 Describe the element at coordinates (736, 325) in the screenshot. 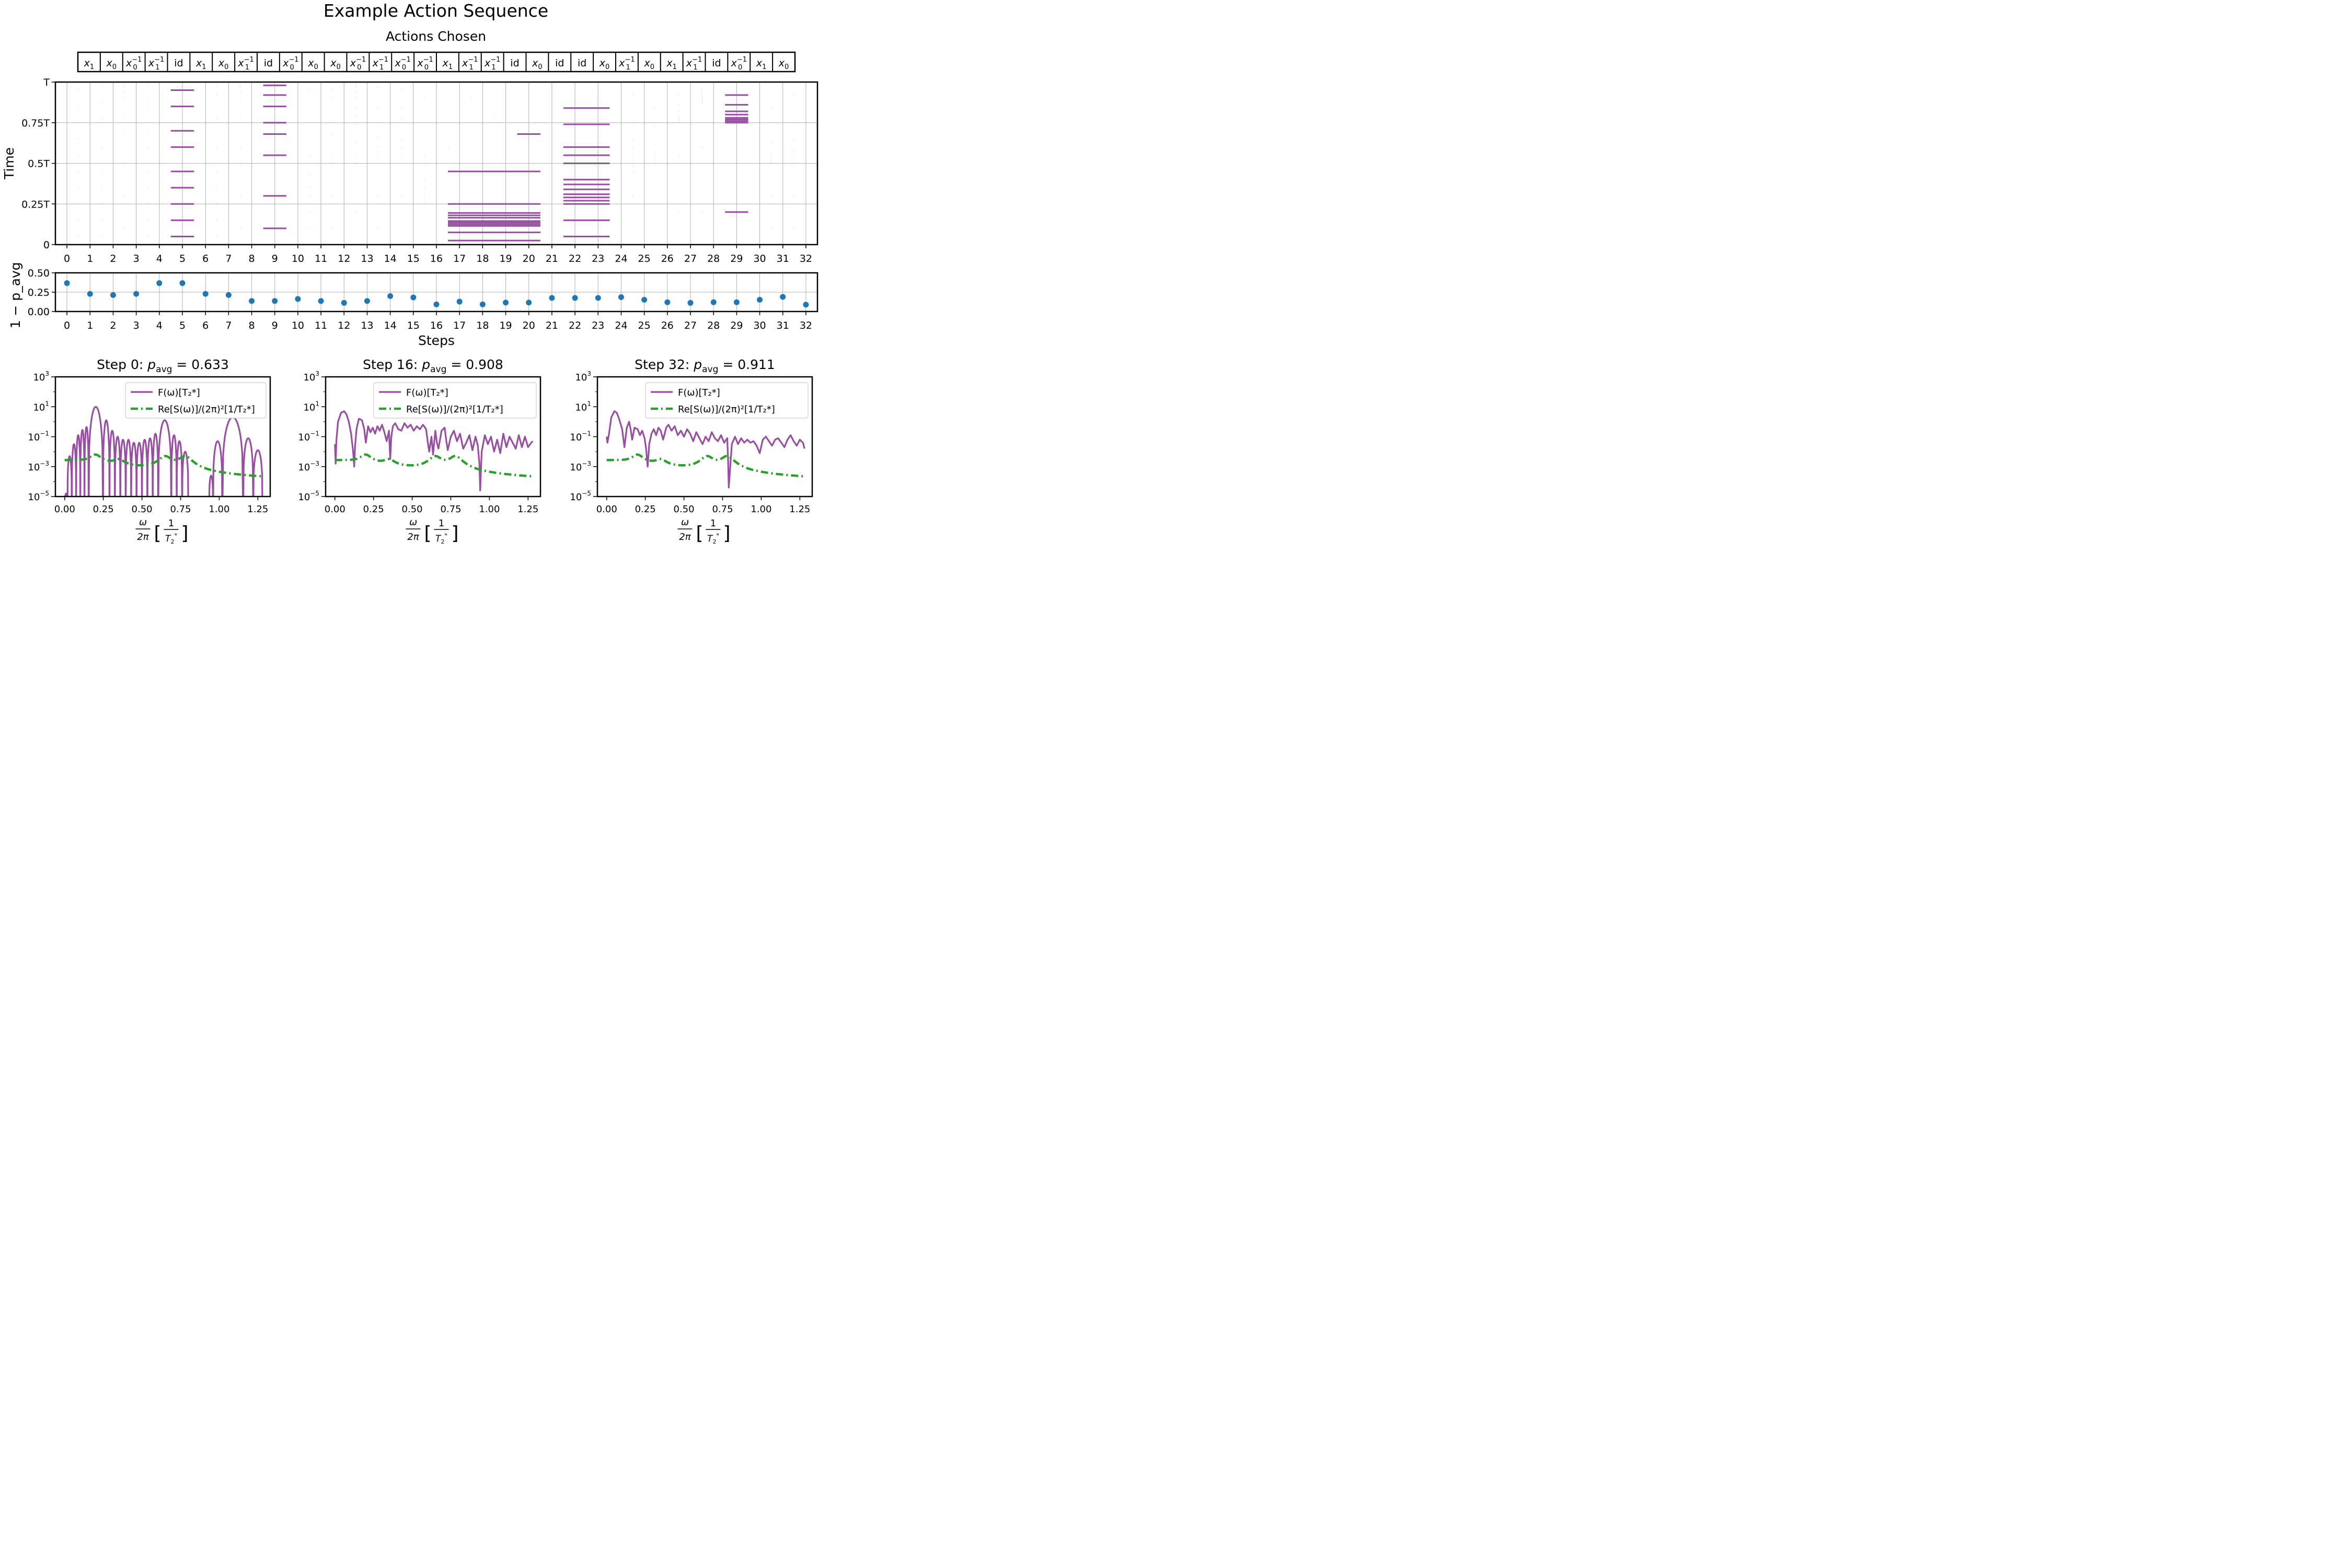

I see `x-tick-label: 29` at that location.